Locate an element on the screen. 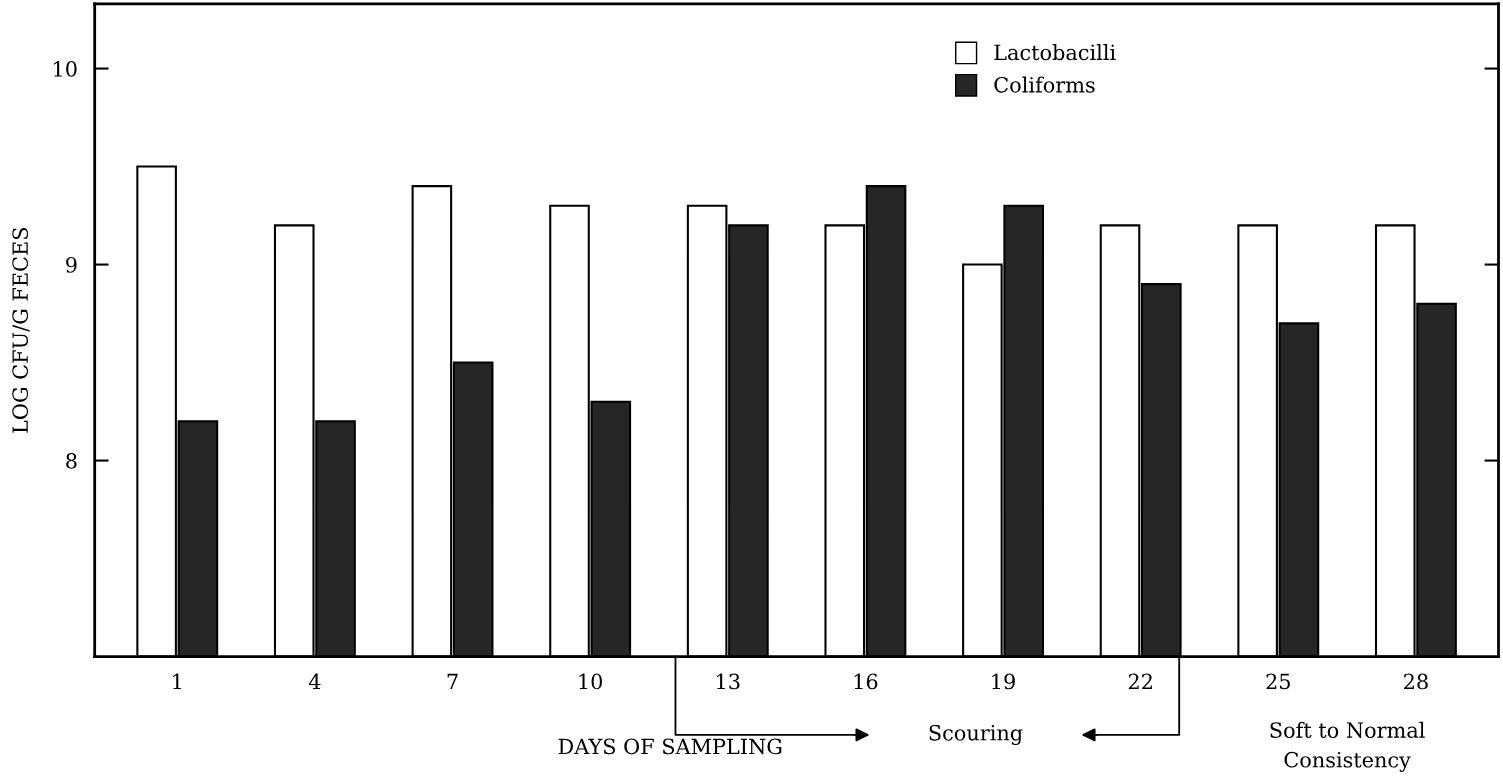 This screenshot has width=1503, height=777. x-tick-label: 22 is located at coordinates (1140, 681).